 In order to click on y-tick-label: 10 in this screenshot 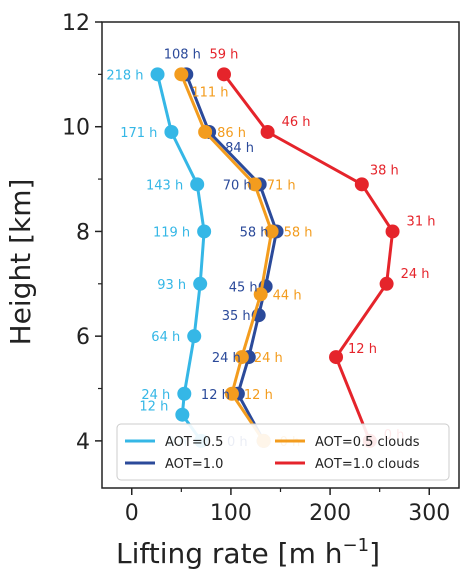, I will do `click(76, 128)`.